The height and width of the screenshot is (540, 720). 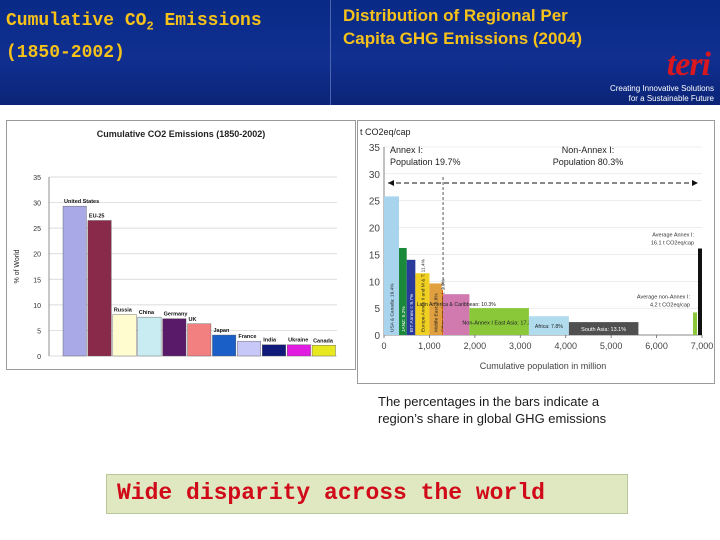 I want to click on left-slide-title: Cumulative CO2 Emissions (1850-2002), so click(x=161, y=37).